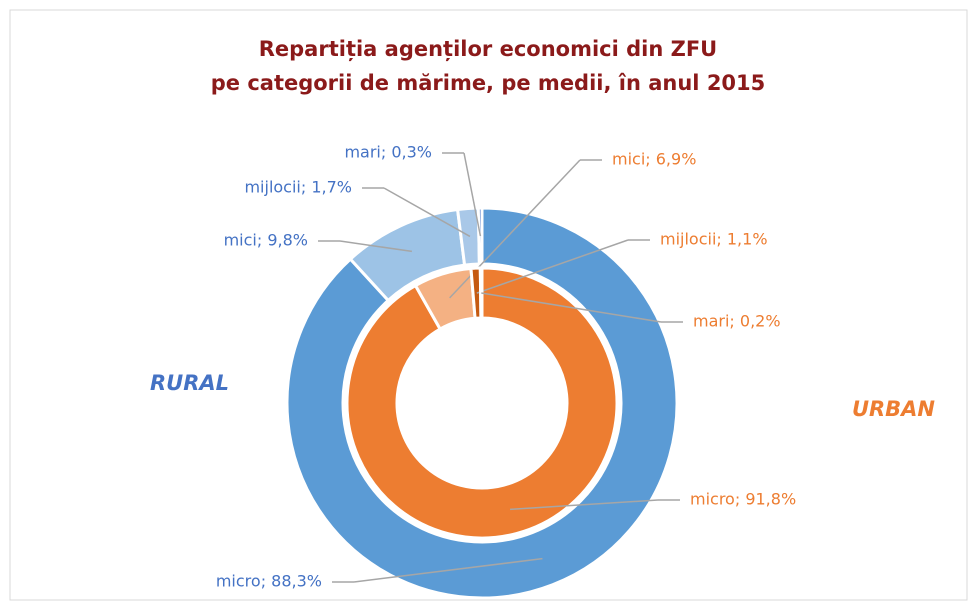  Describe the element at coordinates (189, 383) in the screenshot. I see `series-label: RURAL` at that location.